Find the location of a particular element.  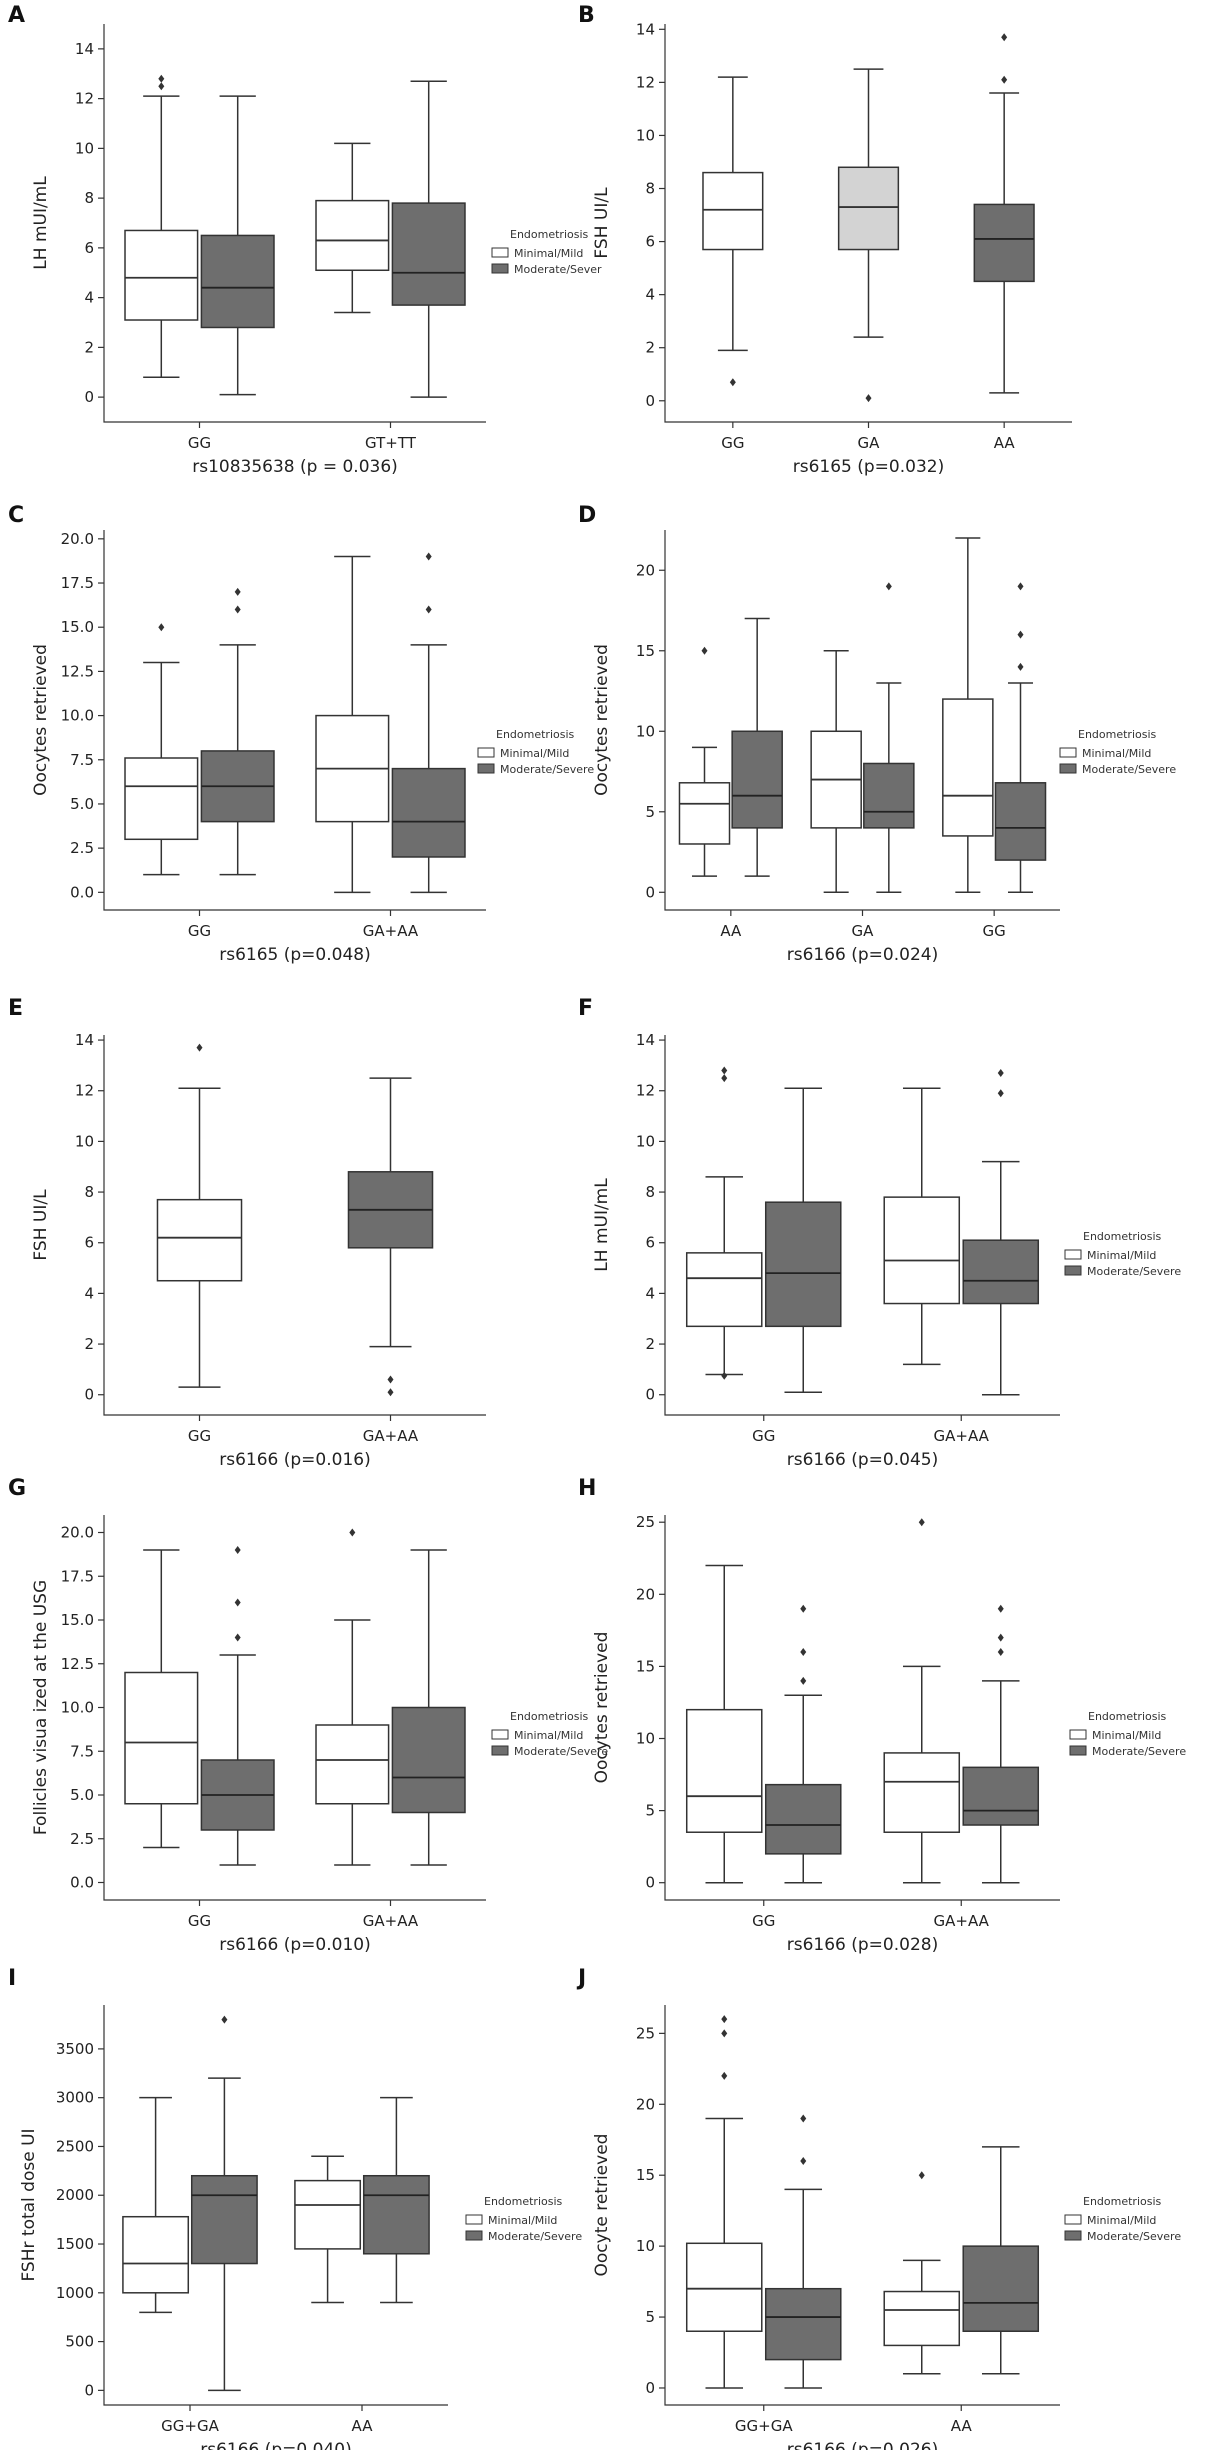

y-tick-label: 2000 is located at coordinates (75, 2195).